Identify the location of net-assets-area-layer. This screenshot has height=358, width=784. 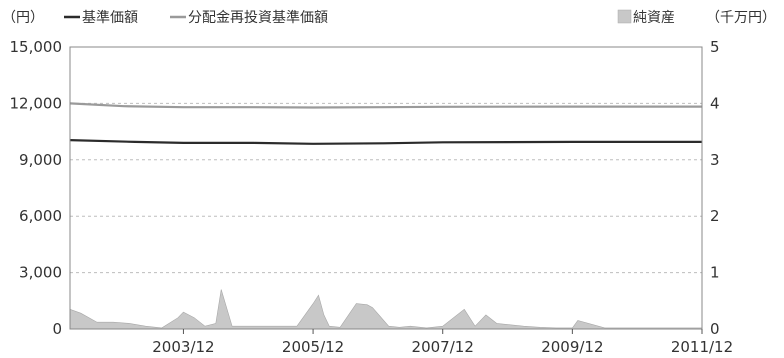
(386, 309).